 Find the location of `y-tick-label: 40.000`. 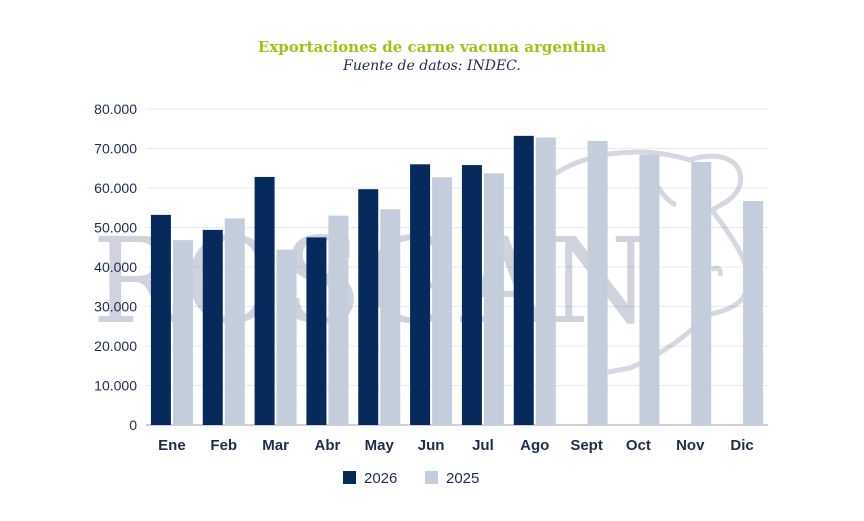

y-tick-label: 40.000 is located at coordinates (115, 267).